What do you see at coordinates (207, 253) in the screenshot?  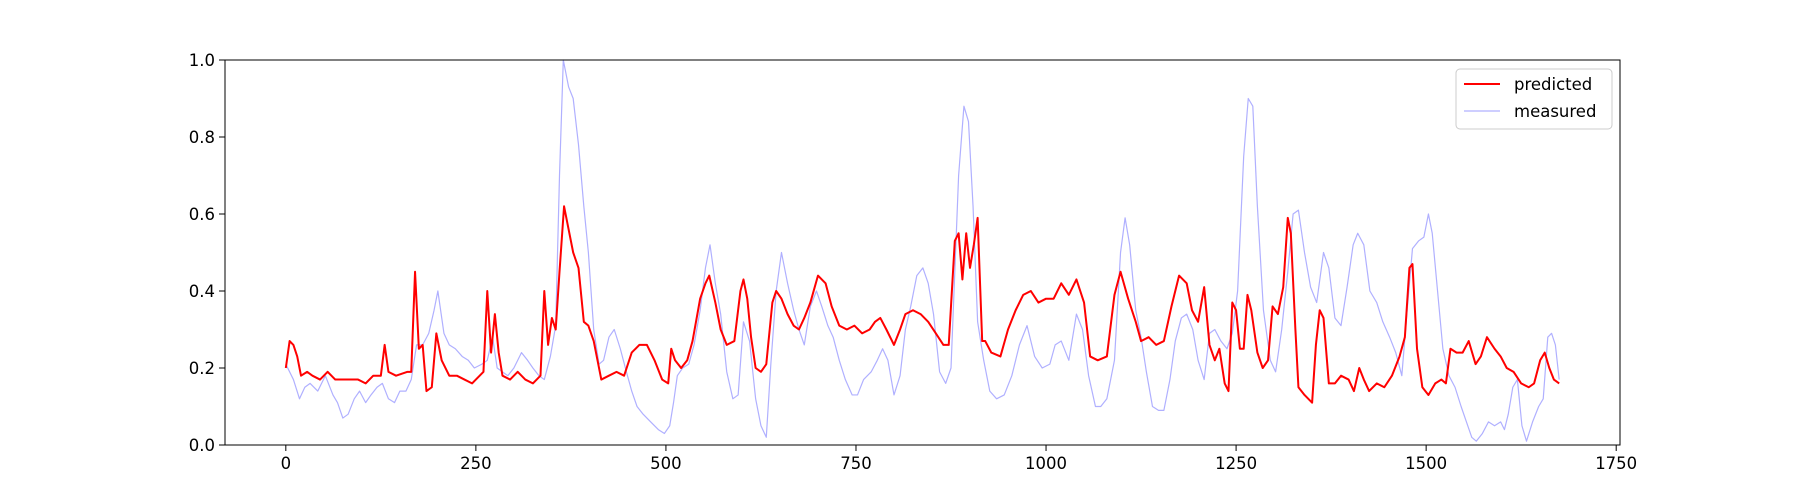 I see `y-axis: 0.0 0.2 0.4 0.6 0.8 1.0` at bounding box center [207, 253].